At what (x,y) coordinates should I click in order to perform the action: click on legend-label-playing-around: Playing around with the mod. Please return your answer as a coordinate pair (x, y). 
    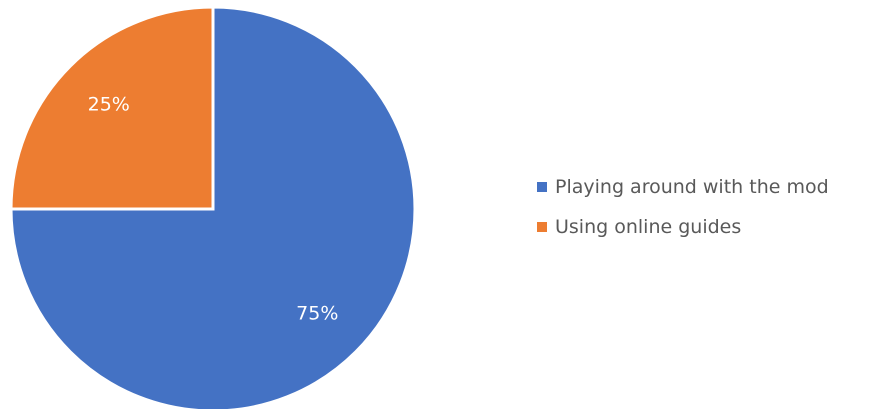
    Looking at the image, I should click on (692, 187).